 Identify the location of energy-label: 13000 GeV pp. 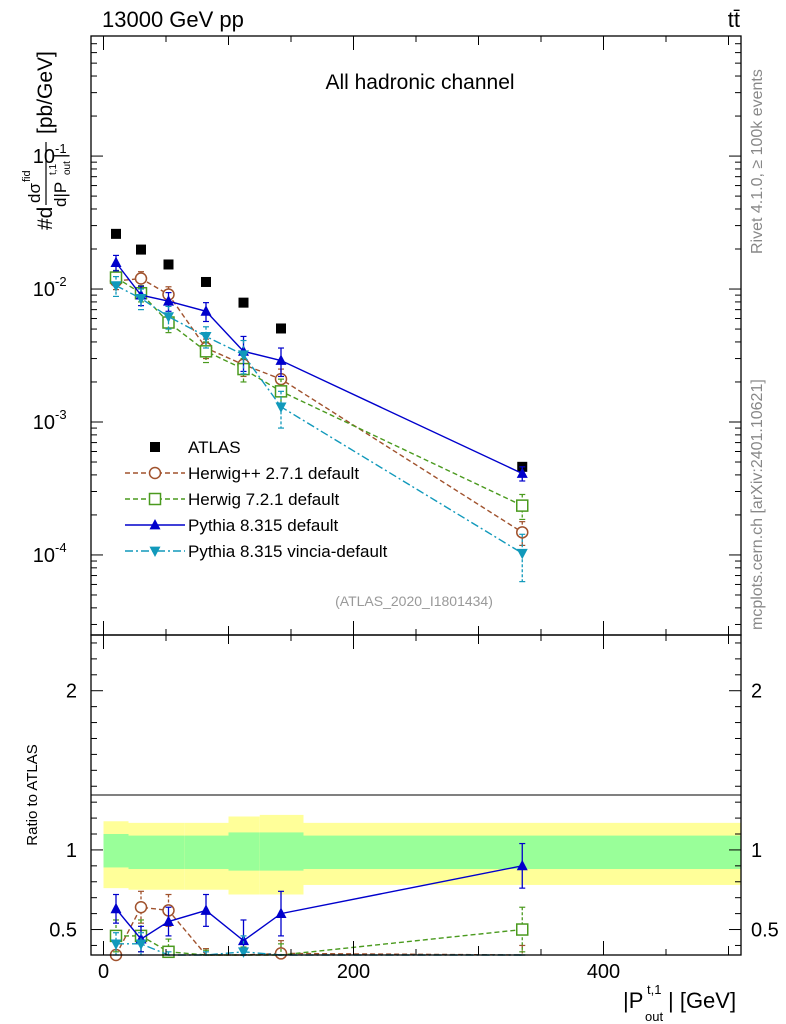
(173, 19).